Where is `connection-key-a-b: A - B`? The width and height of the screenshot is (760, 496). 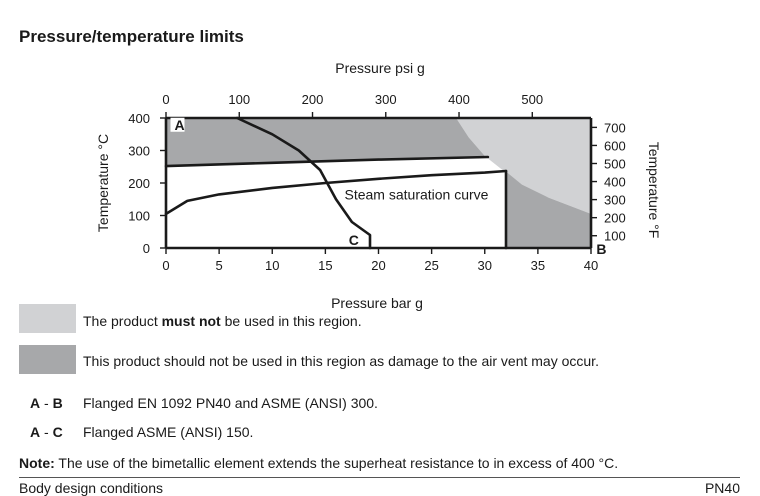
connection-key-a-b: A - B is located at coordinates (46, 403).